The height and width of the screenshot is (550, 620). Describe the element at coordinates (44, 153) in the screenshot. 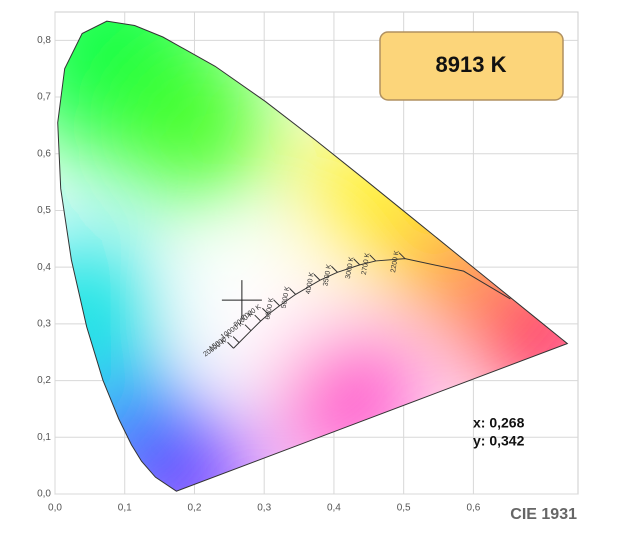

I see `y-tick-label: 0,6` at that location.